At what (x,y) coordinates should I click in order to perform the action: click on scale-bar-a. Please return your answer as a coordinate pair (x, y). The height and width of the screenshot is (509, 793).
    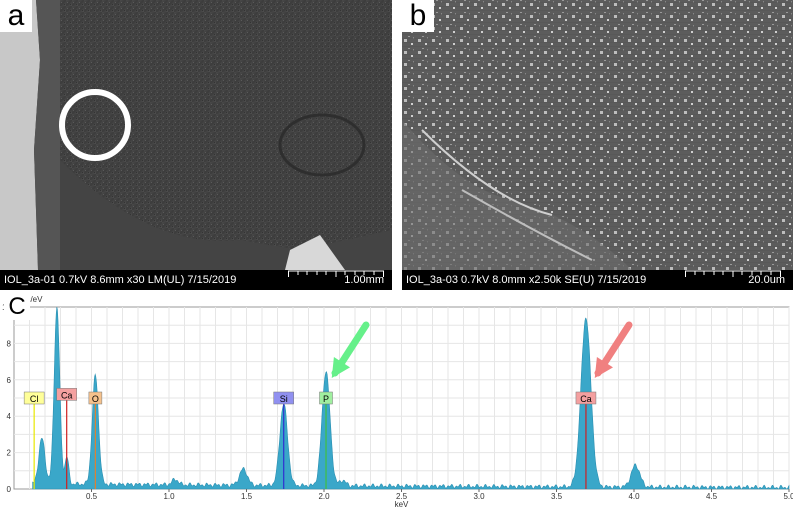
    Looking at the image, I should click on (336, 273).